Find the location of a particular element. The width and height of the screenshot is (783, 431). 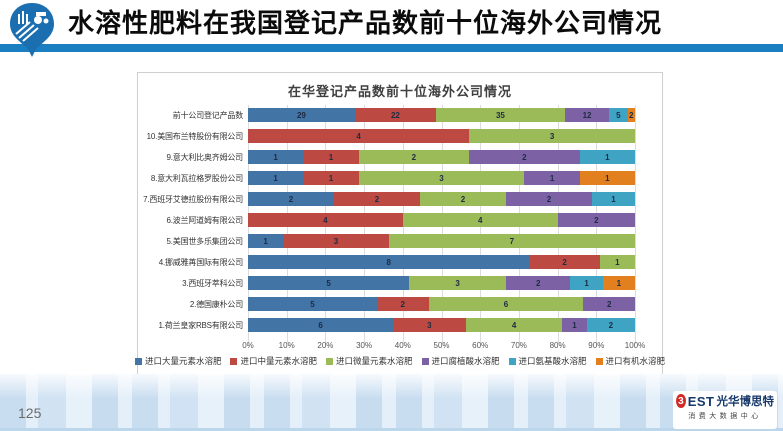

city-skyline-decoration is located at coordinates (391, 402).